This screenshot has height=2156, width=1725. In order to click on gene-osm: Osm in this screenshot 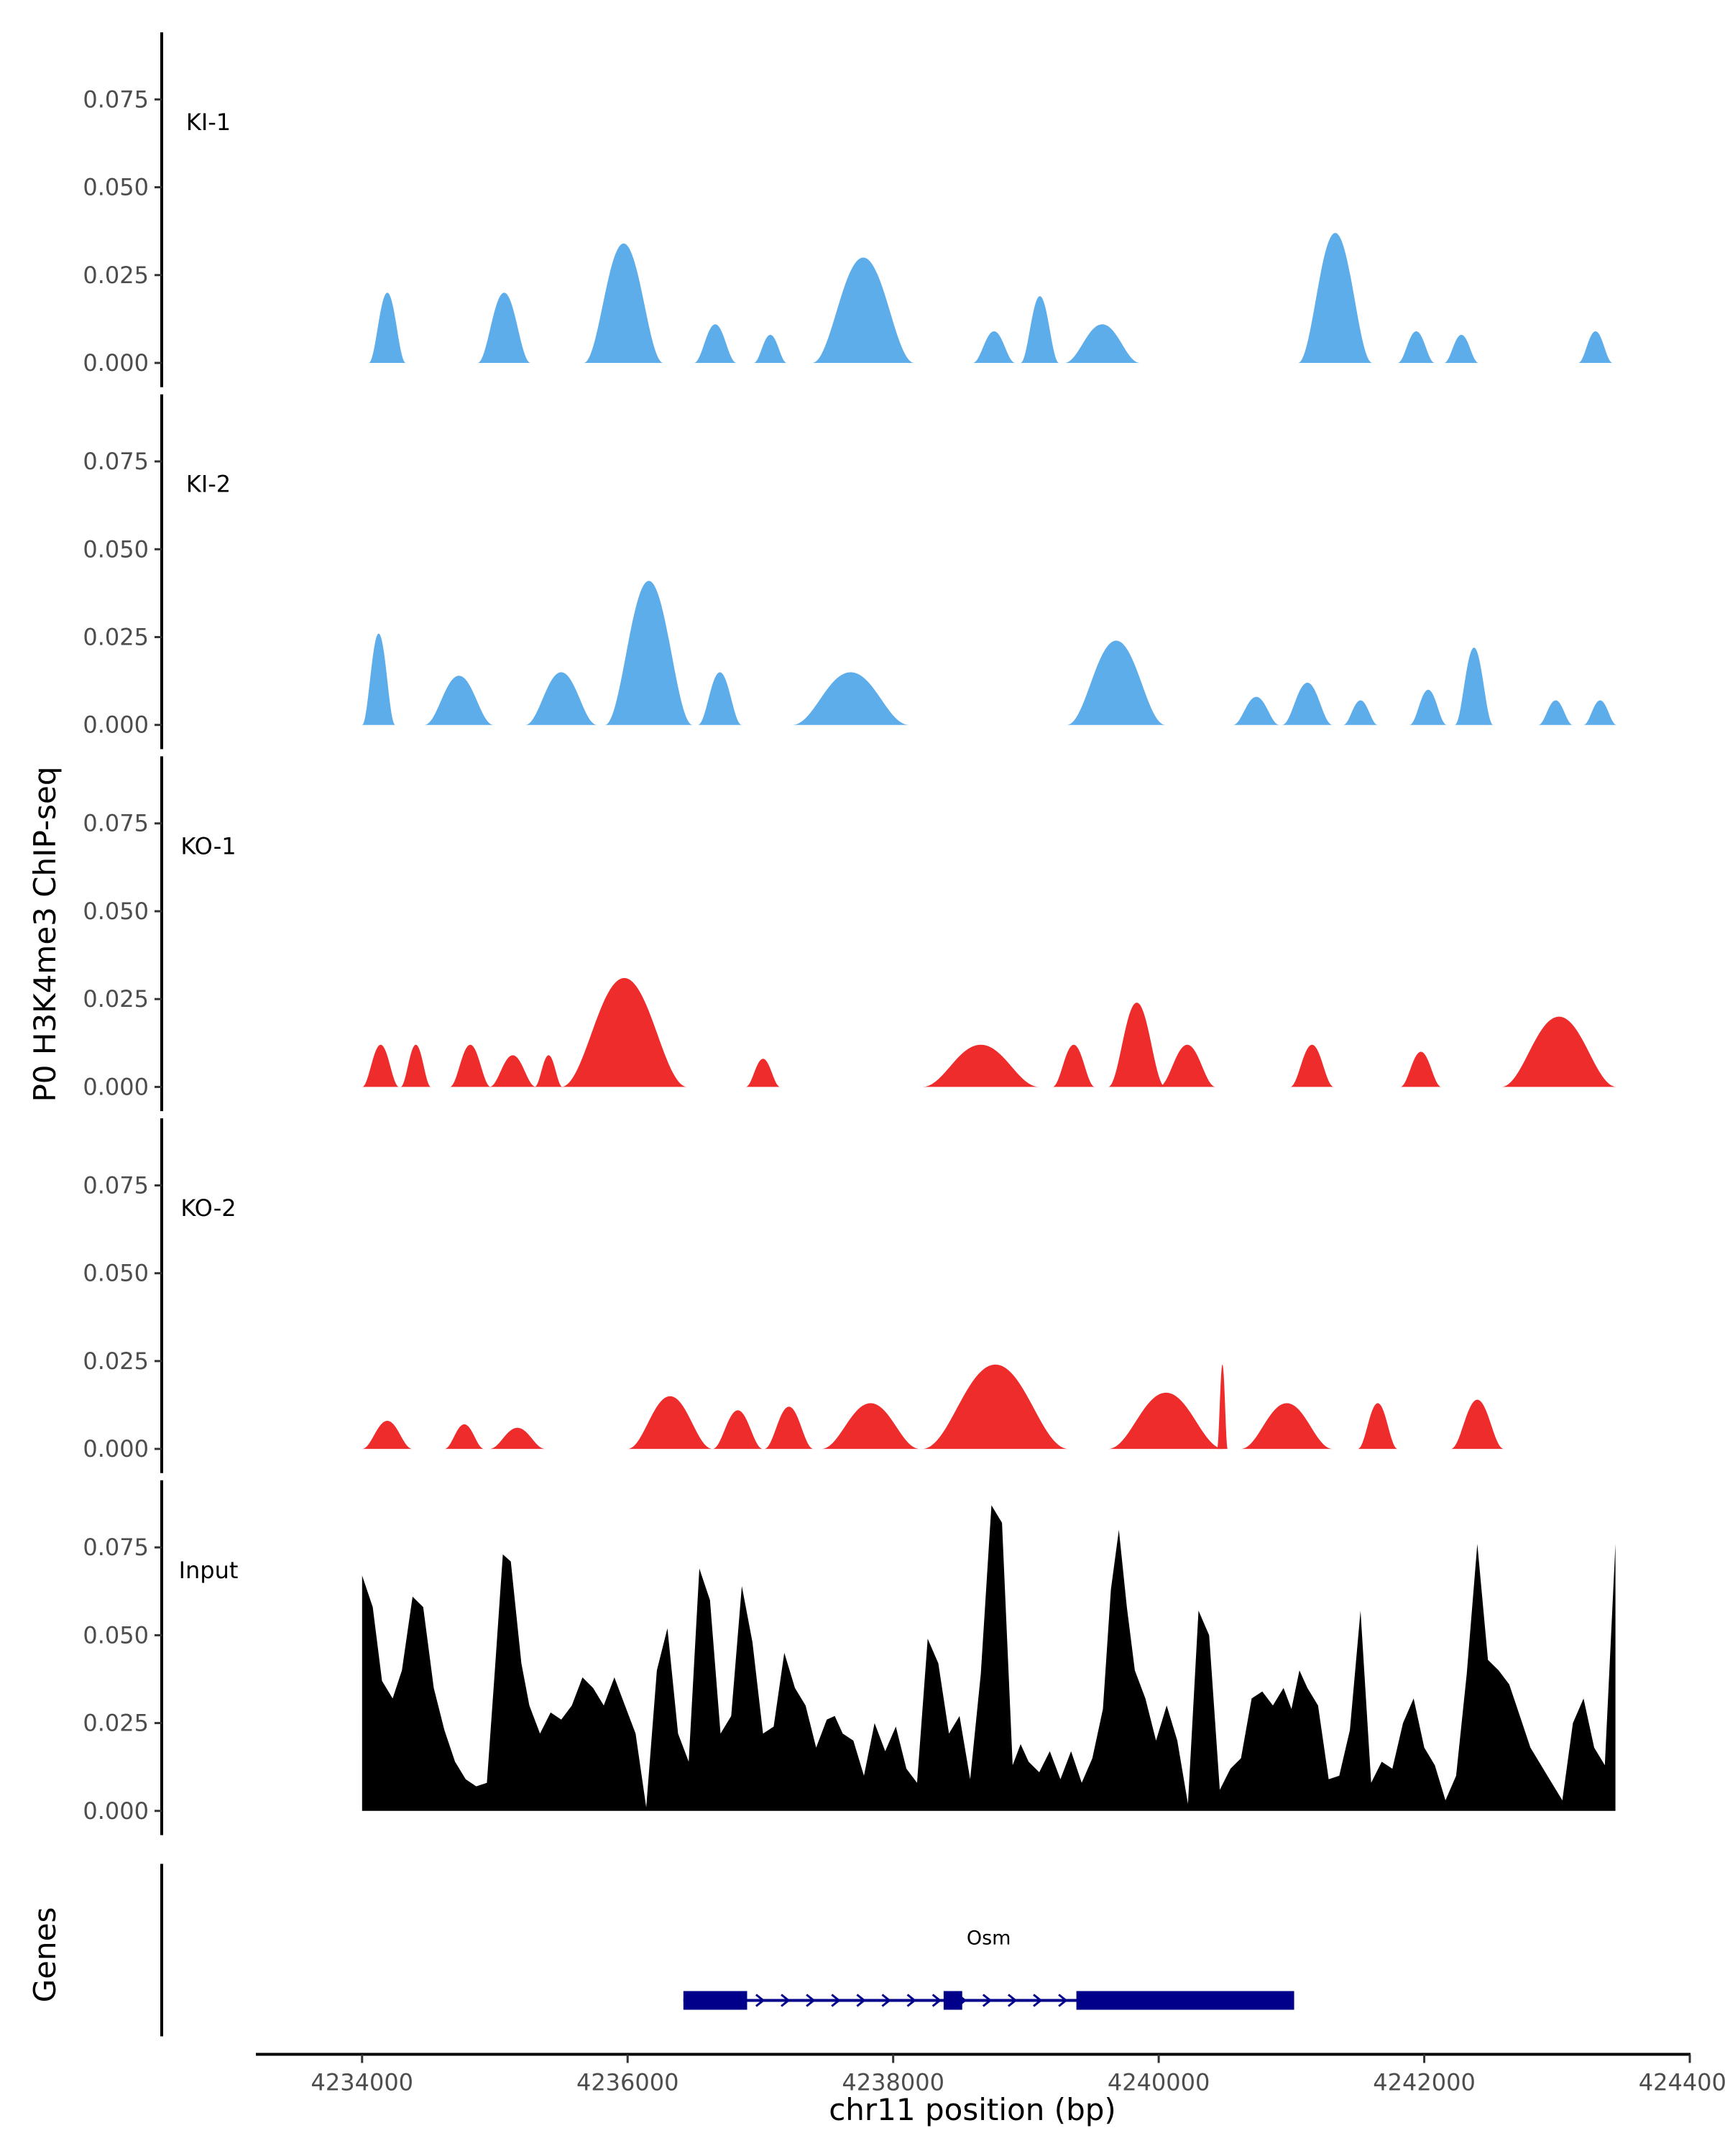, I will do `click(988, 1969)`.